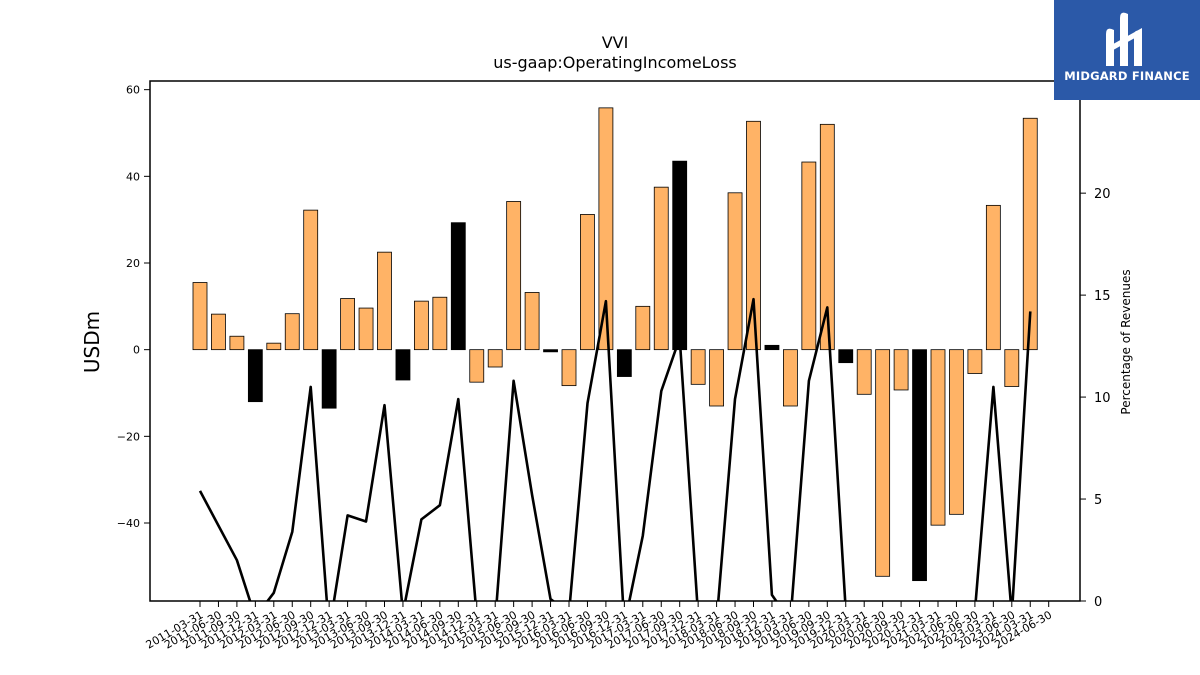  I want to click on y2-tick-label: 10, so click(1102, 398).